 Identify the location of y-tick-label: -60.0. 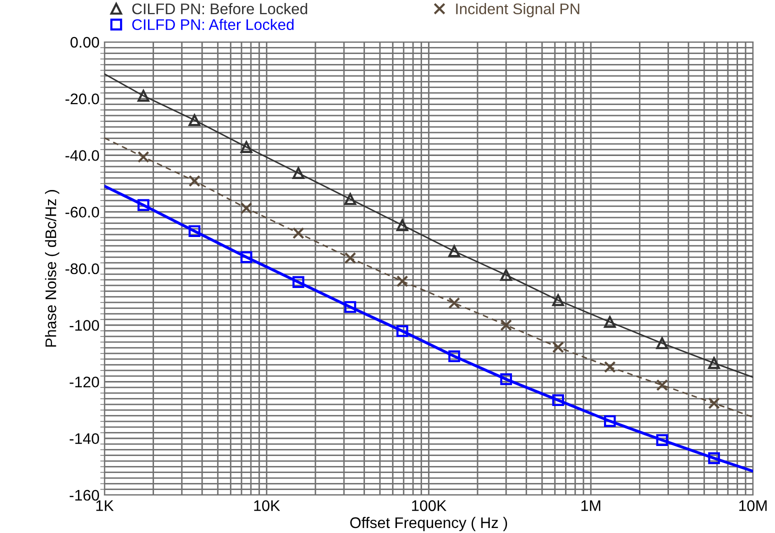
(83, 212).